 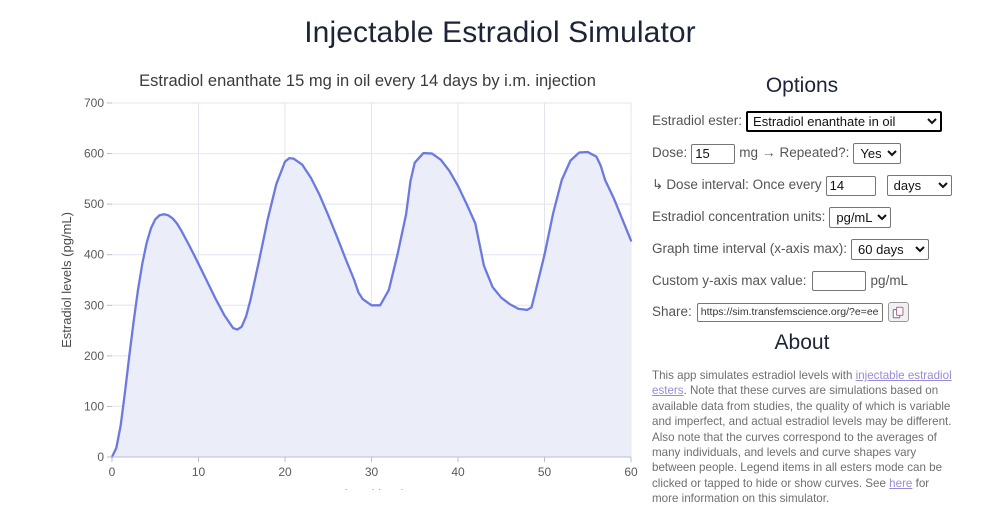 I want to click on about-heading: About, so click(x=802, y=342).